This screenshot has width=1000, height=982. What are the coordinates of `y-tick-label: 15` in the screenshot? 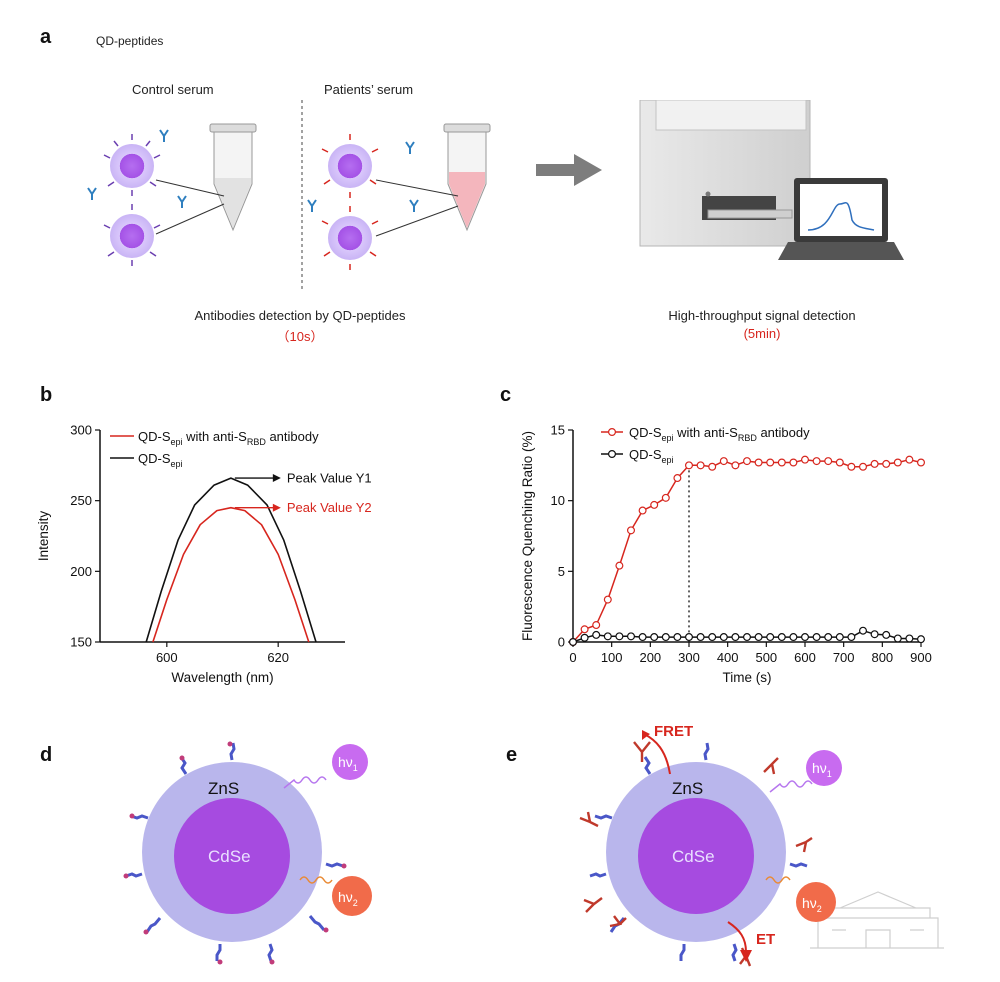 It's located at (558, 430).